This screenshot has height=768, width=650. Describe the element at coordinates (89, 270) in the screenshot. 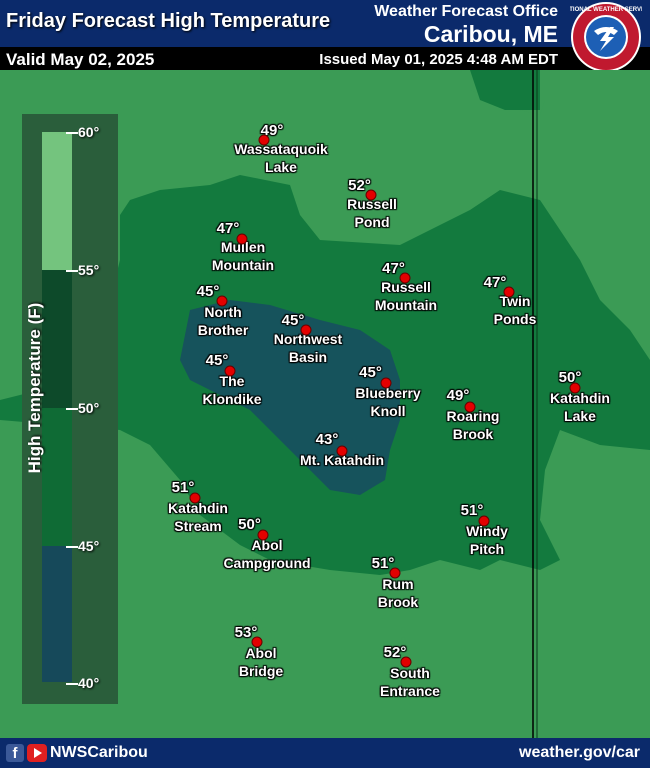

I see `tick-55: 55°` at that location.